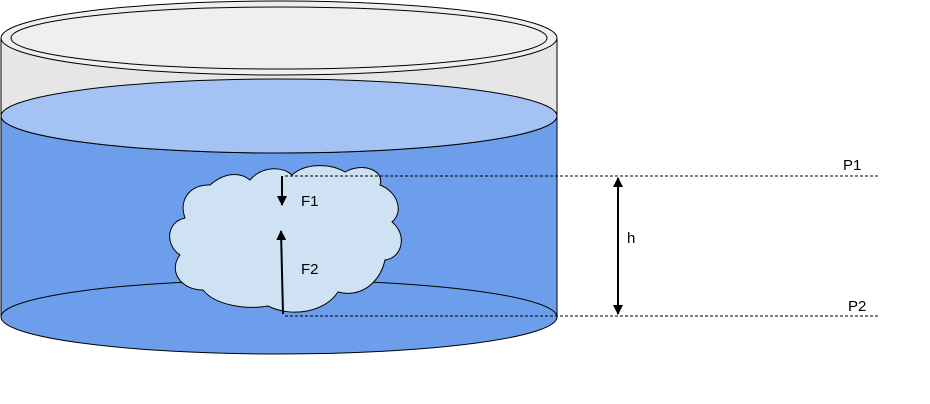 Image resolution: width=930 pixels, height=404 pixels. I want to click on f2-force-arrow, so click(281, 272).